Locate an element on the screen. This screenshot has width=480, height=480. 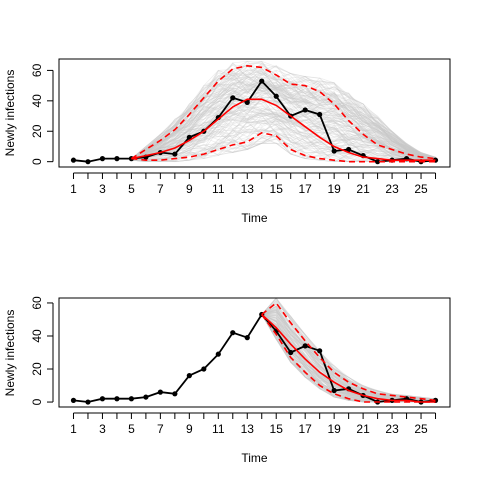
x-tick-label: 19 is located at coordinates (334, 189).